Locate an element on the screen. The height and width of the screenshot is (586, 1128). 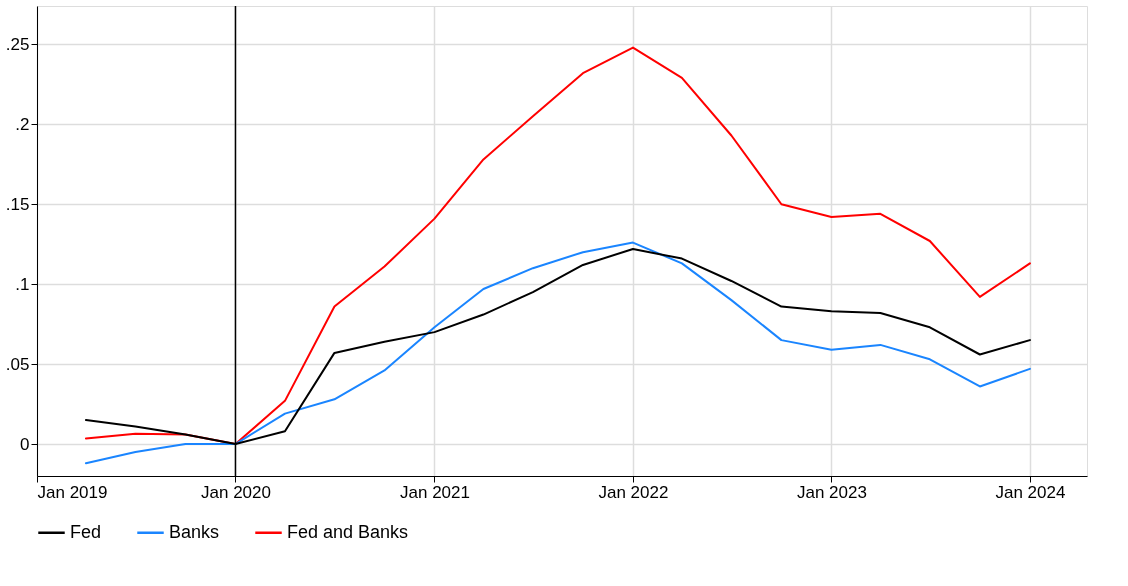
x-tick-label: Jan 2024 is located at coordinates (1030, 492).